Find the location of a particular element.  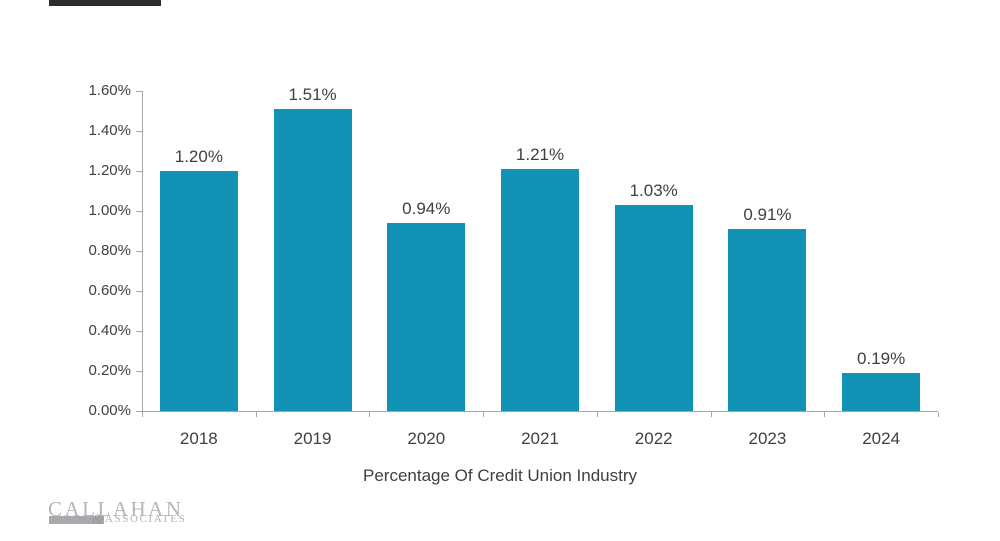

logo-bar is located at coordinates (76, 520).